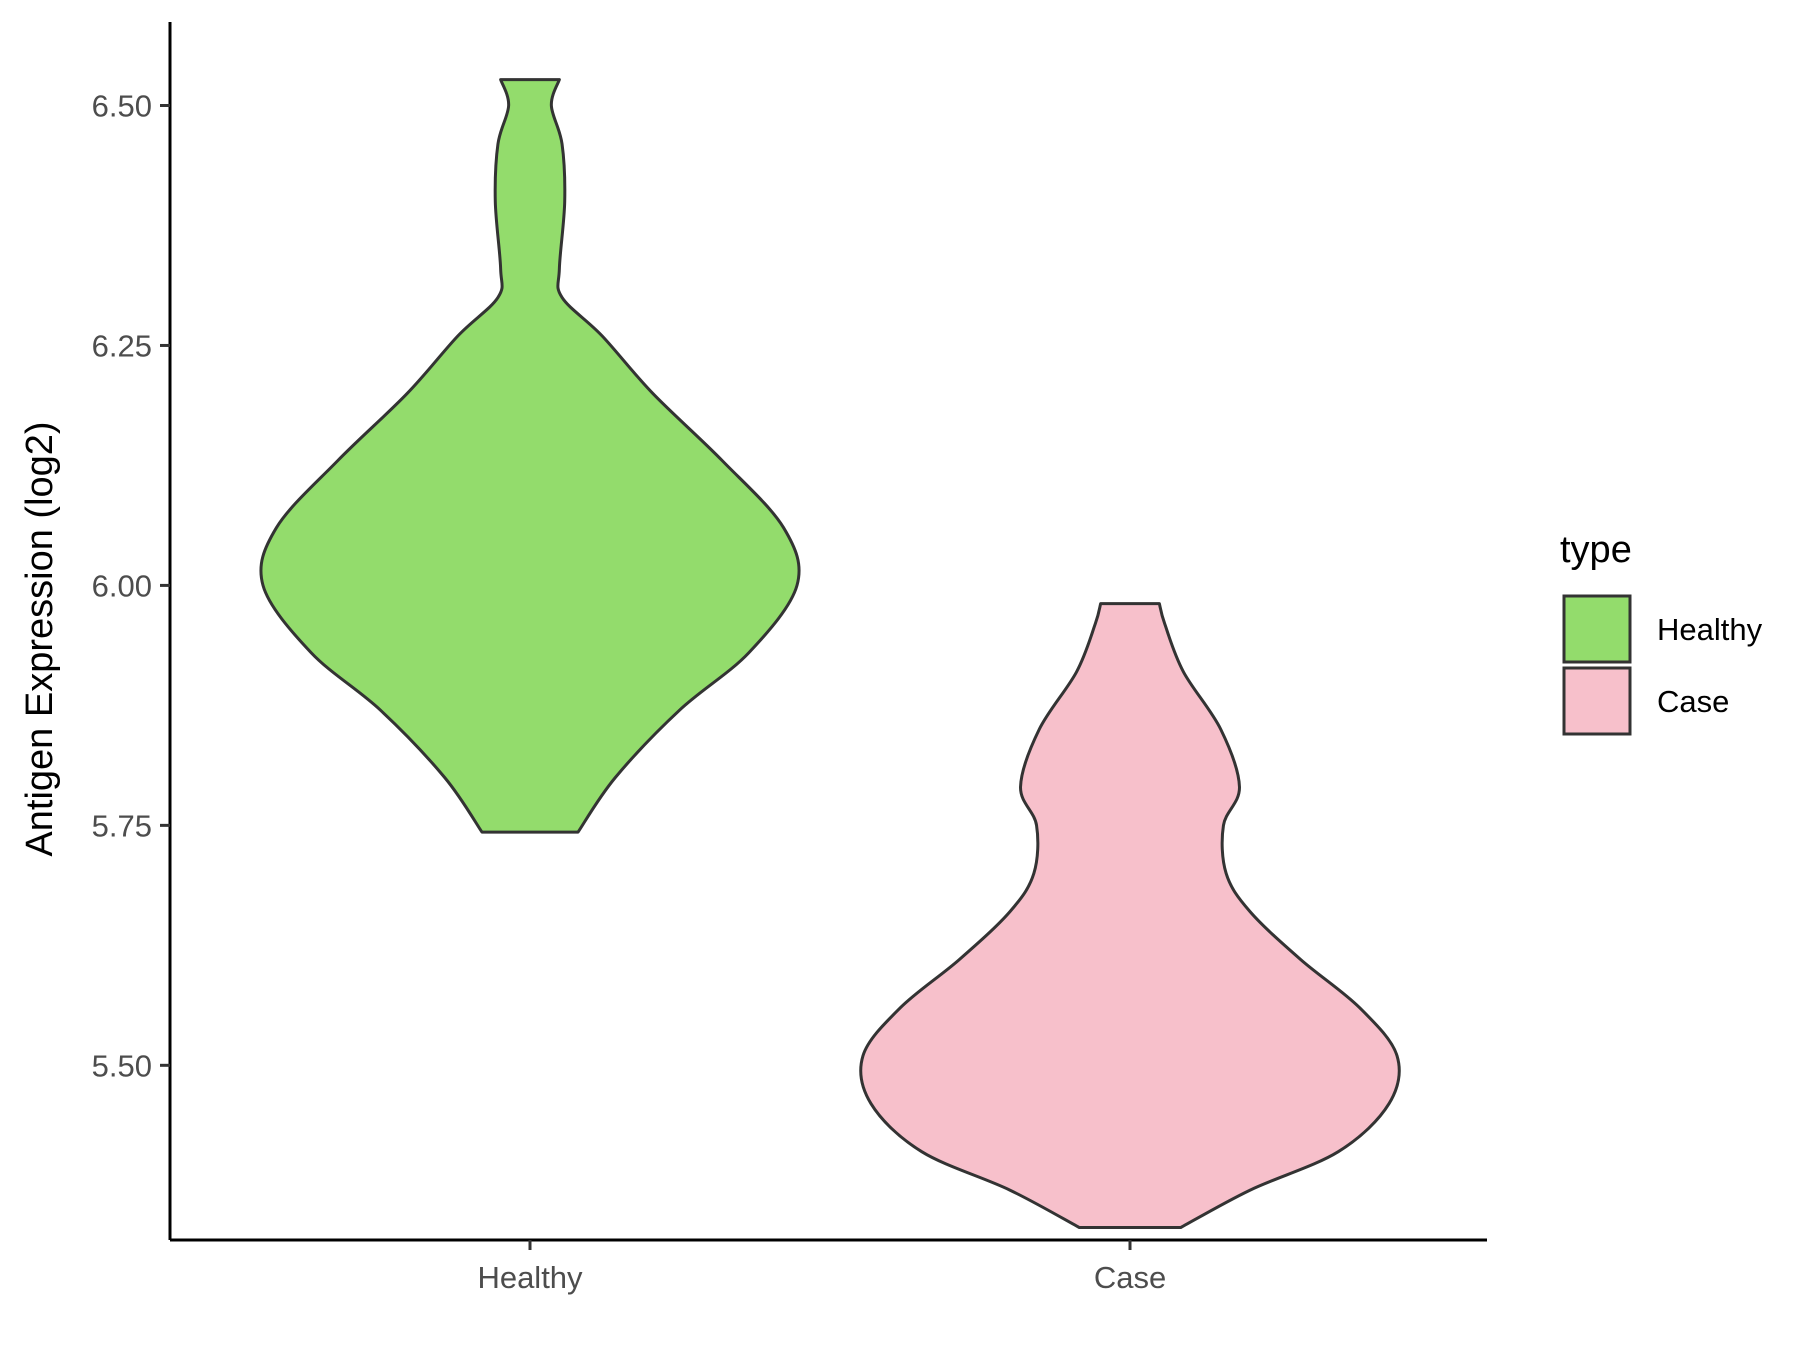 The image size is (1800, 1355). Describe the element at coordinates (122, 825) in the screenshot. I see `y-tick-label: 5.75` at that location.